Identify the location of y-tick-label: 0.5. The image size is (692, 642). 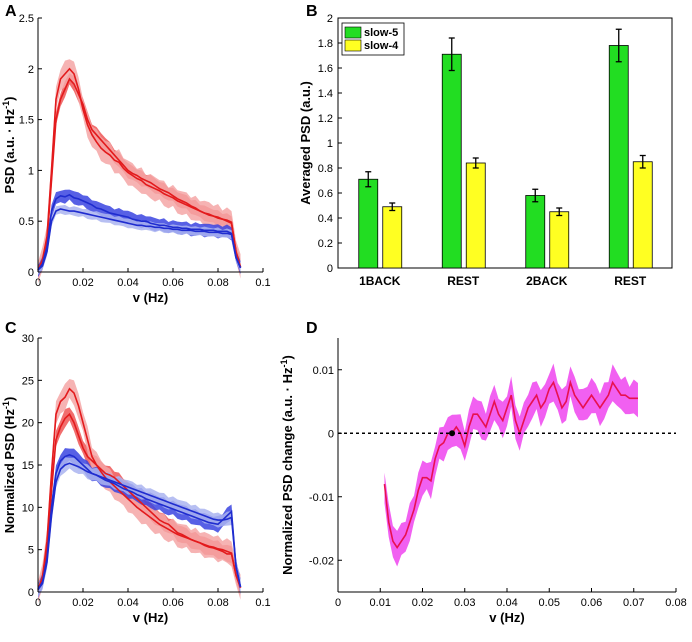
(26, 222).